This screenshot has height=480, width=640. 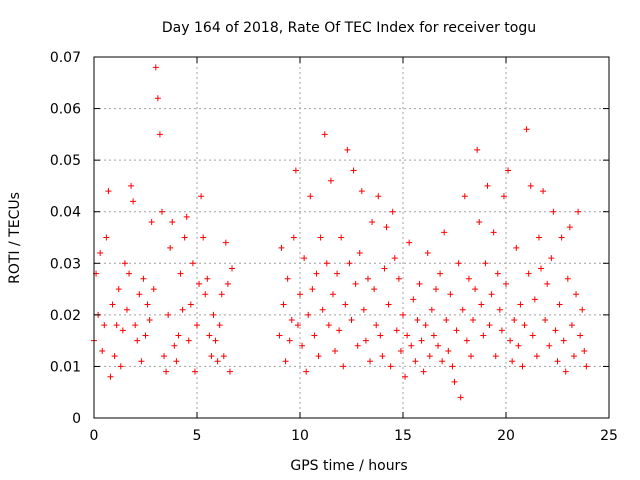 I want to click on x-tick-label: 25, so click(x=609, y=436).